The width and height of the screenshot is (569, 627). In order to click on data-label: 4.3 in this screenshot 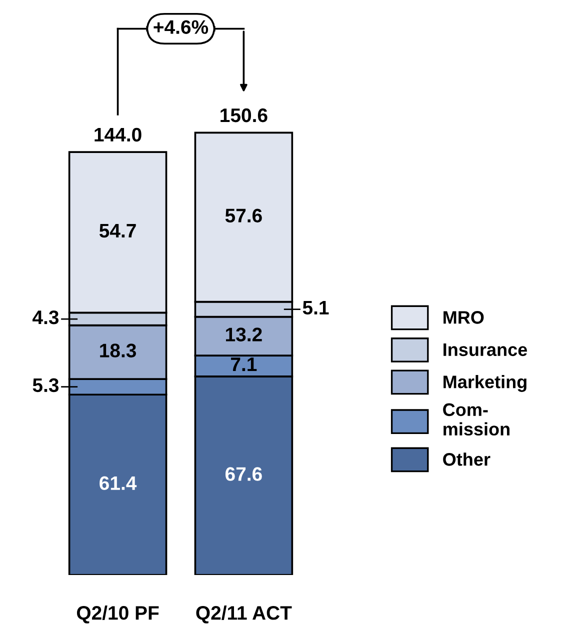, I will do `click(45, 317)`.